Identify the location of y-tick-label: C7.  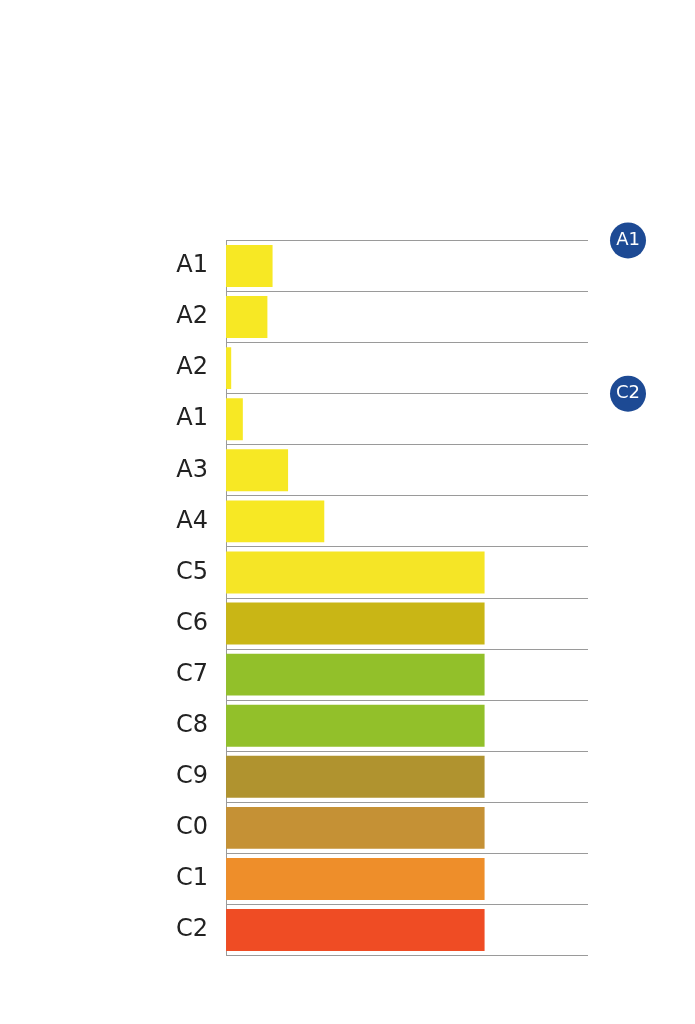
(192, 672).